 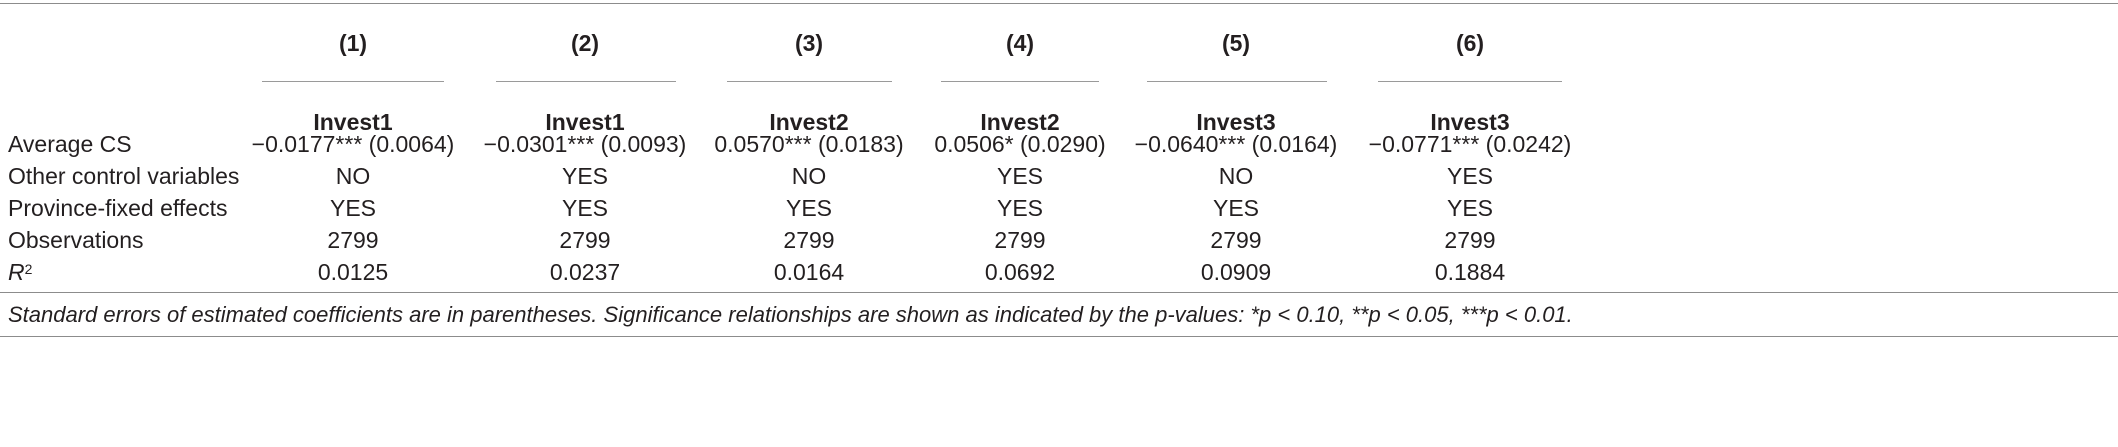 I want to click on table-cell: 0.0692, so click(x=1020, y=272).